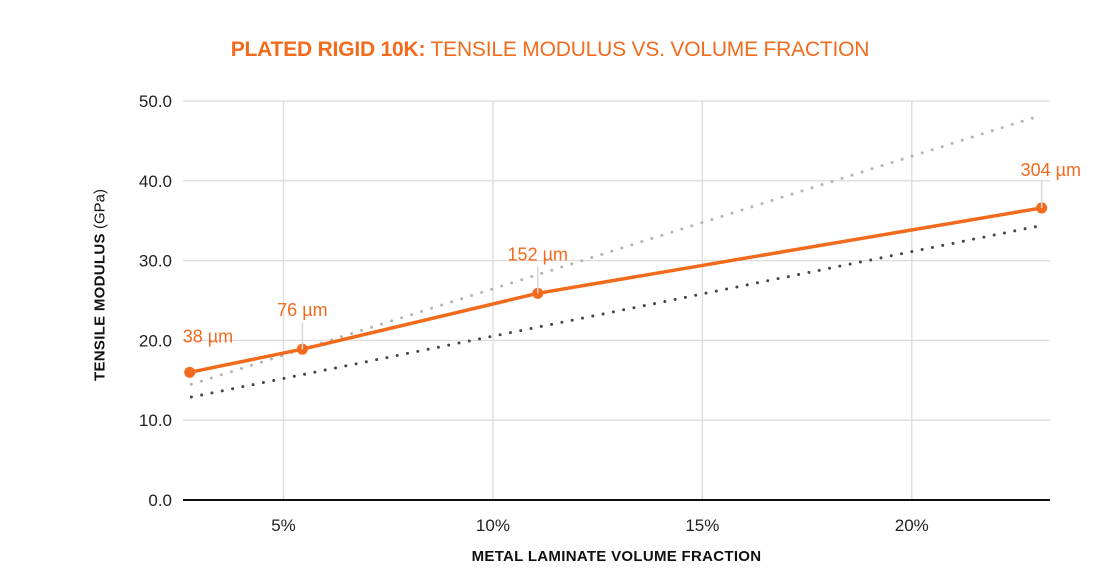 This screenshot has height=580, width=1100. What do you see at coordinates (208, 336) in the screenshot?
I see `data-point-label: 38 µm` at bounding box center [208, 336].